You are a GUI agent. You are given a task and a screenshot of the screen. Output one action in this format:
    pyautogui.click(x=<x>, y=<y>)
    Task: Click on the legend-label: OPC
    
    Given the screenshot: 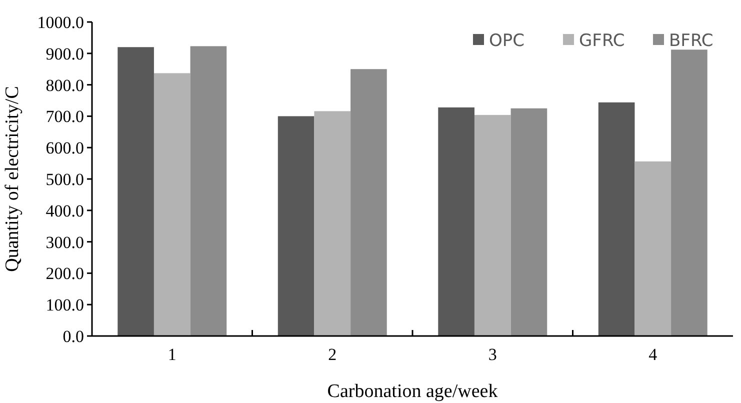 What is the action you would take?
    pyautogui.click(x=507, y=40)
    